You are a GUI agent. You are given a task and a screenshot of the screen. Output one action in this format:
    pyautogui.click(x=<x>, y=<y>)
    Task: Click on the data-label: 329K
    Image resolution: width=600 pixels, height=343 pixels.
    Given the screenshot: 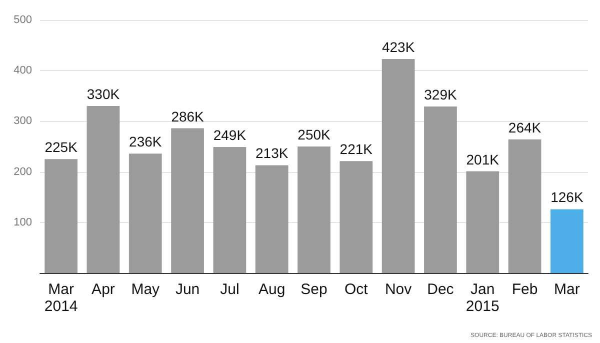 What is the action you would take?
    pyautogui.click(x=441, y=94)
    